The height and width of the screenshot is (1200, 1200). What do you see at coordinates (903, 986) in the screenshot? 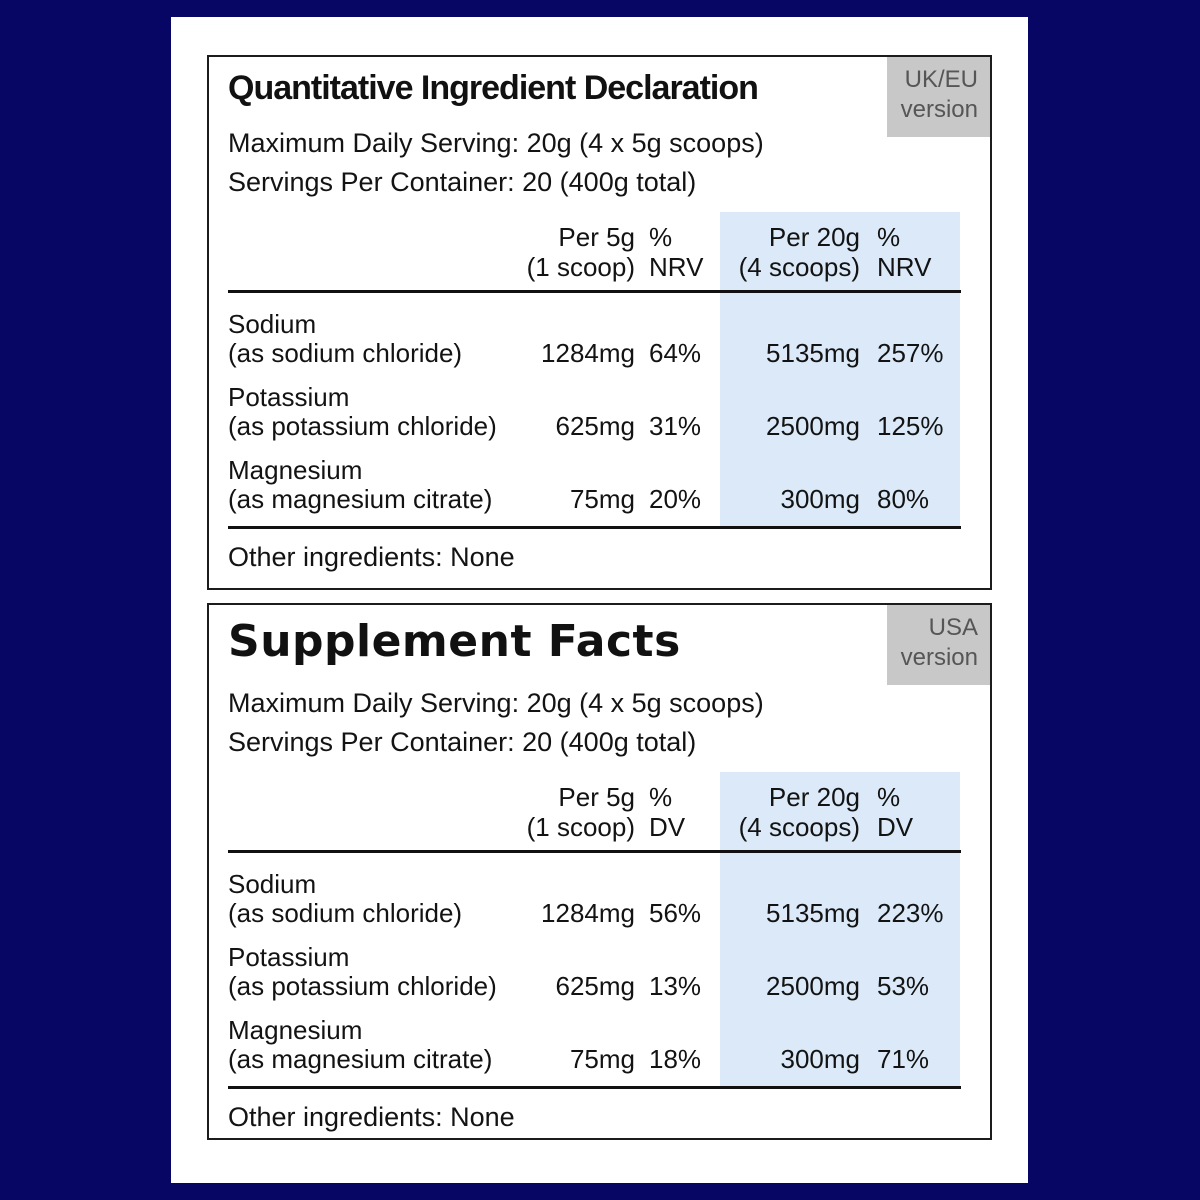
I see `pct-dv-max: 53%` at bounding box center [903, 986].